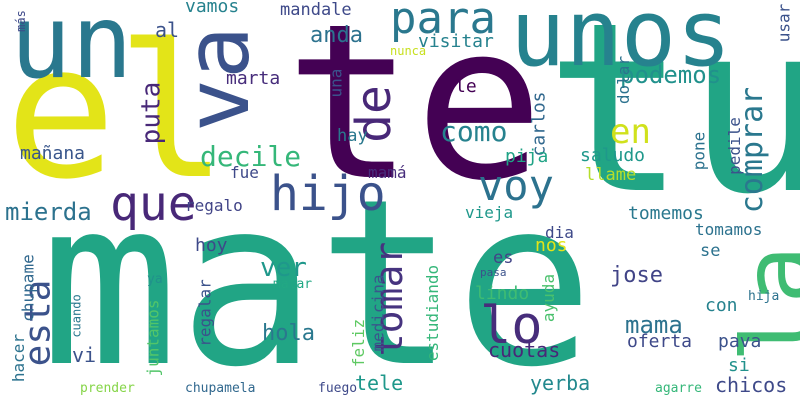 The height and width of the screenshot is (400, 800). Describe the element at coordinates (710, 251) in the screenshot. I see `word-se: se` at that location.